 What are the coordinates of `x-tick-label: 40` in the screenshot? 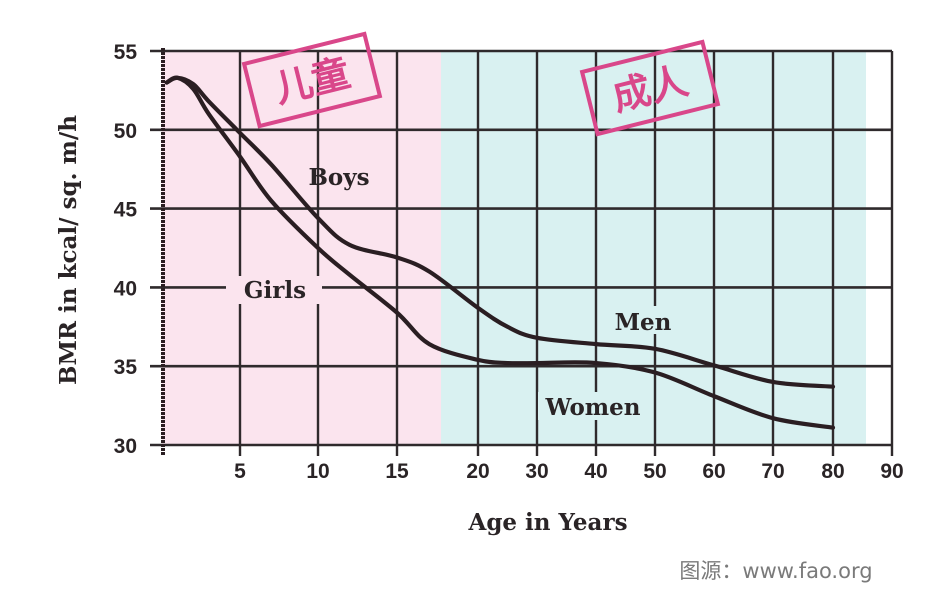 It's located at (595, 471).